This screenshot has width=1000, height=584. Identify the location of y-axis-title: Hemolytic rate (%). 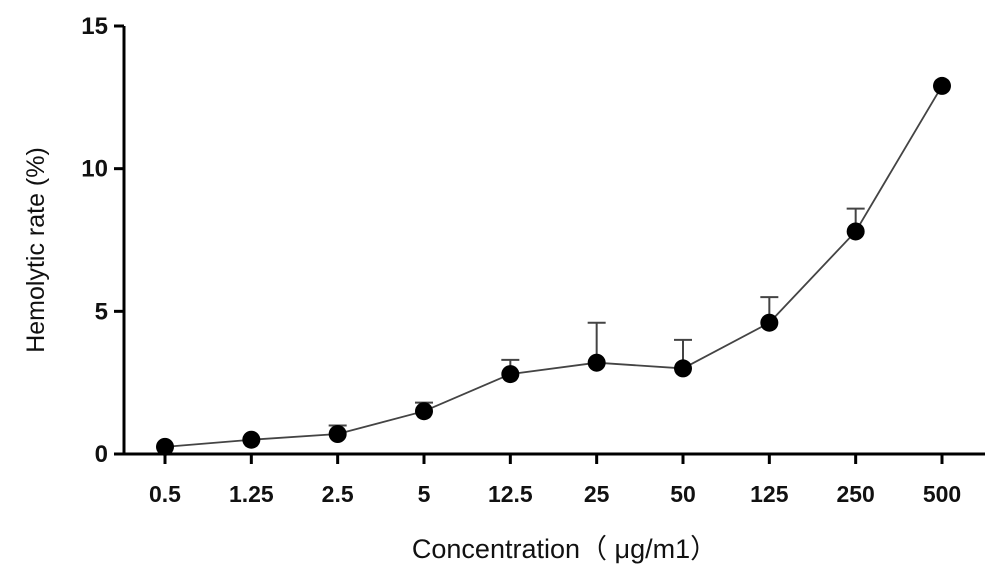
(36, 250).